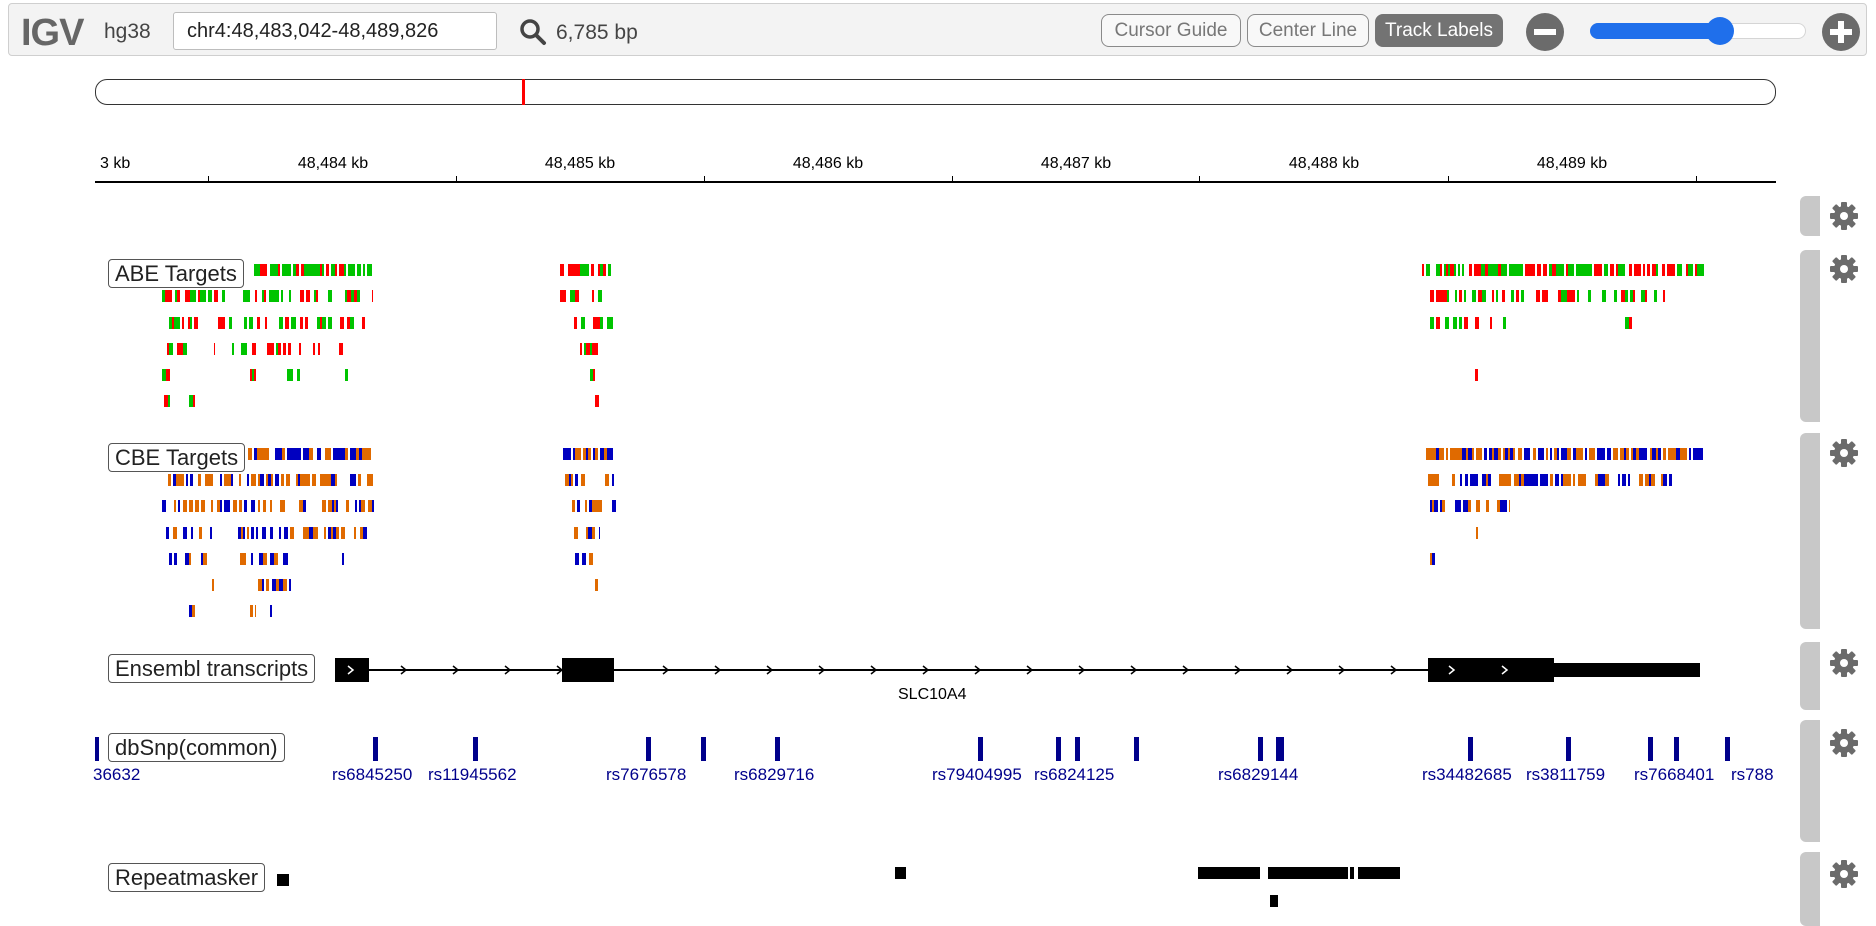 The image size is (1876, 926). Describe the element at coordinates (372, 774) in the screenshot. I see `snp-label: rs6845250` at that location.